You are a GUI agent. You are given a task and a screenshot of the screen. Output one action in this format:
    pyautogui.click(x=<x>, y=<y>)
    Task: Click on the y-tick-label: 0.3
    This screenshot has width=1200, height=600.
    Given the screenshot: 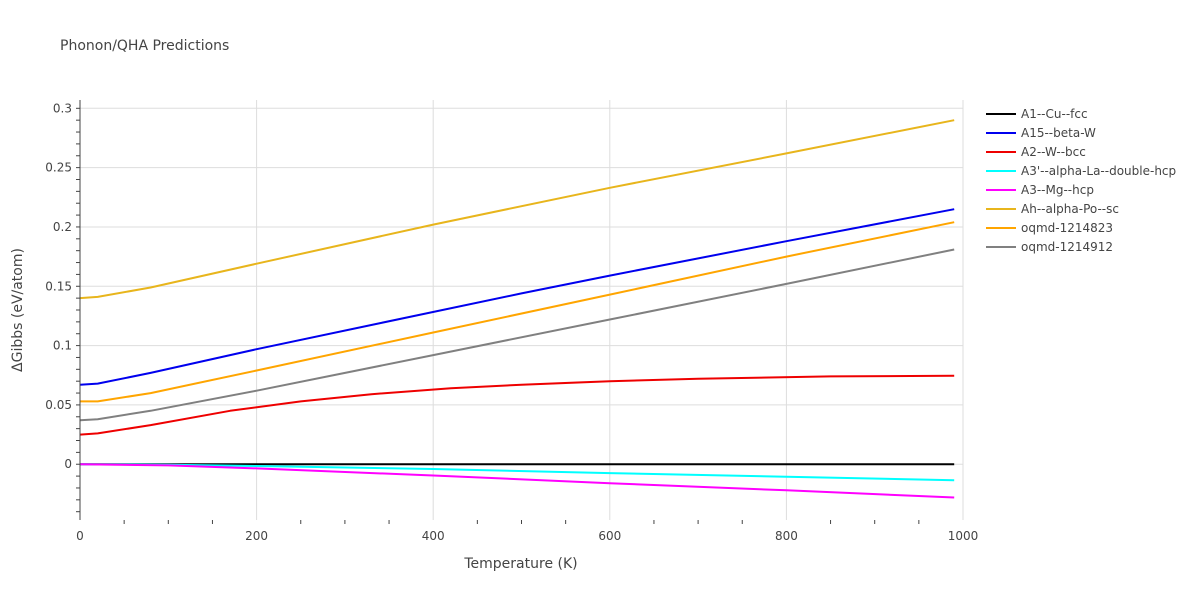 What is the action you would take?
    pyautogui.click(x=62, y=108)
    